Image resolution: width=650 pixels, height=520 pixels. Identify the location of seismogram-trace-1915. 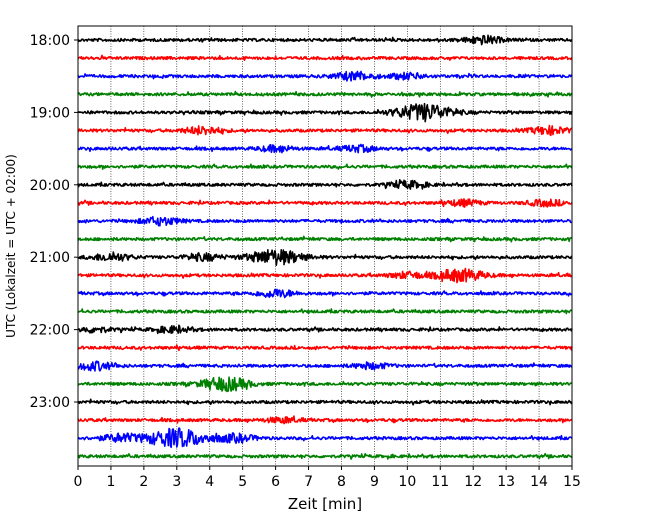
(325, 130).